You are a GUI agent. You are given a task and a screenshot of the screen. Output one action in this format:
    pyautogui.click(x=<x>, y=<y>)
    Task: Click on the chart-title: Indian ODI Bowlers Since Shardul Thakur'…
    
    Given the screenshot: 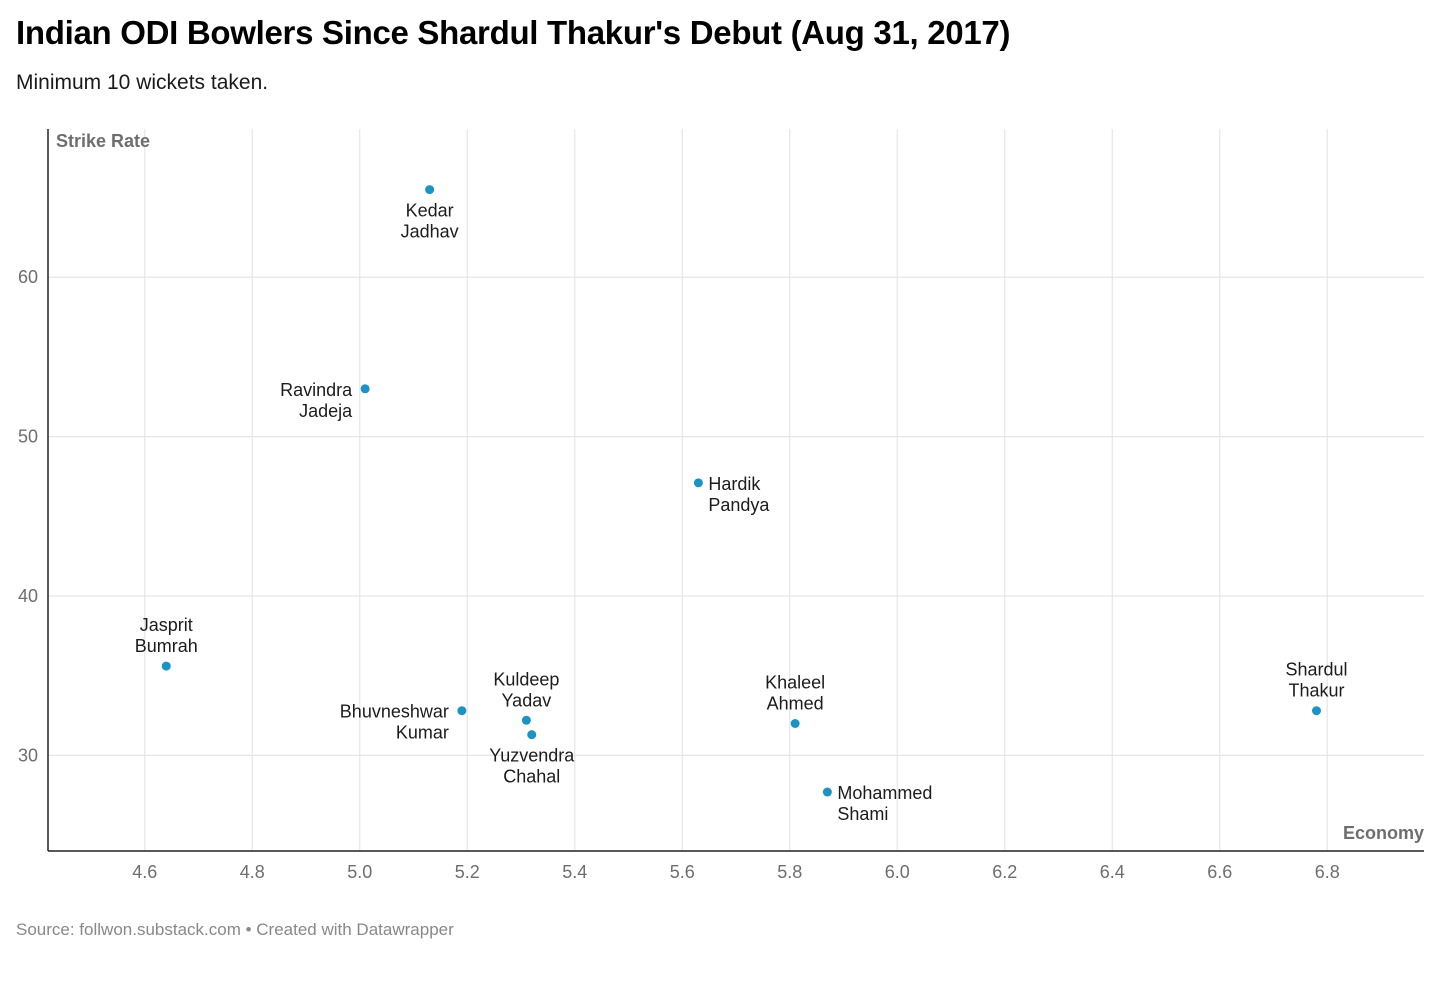 What is the action you would take?
    pyautogui.click(x=513, y=32)
    